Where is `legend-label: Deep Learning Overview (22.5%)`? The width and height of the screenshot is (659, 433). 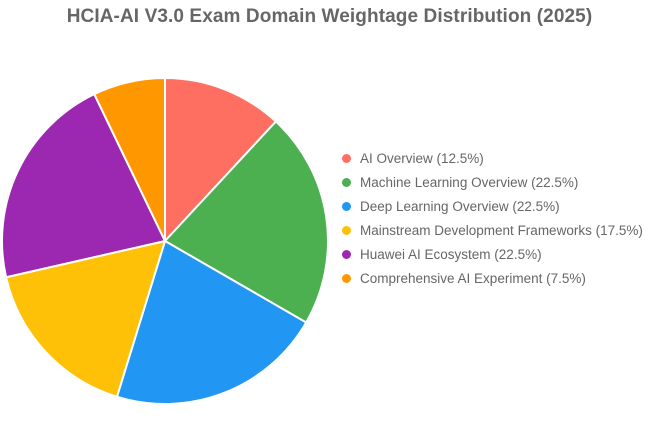
legend-label: Deep Learning Overview (22.5%) is located at coordinates (460, 206).